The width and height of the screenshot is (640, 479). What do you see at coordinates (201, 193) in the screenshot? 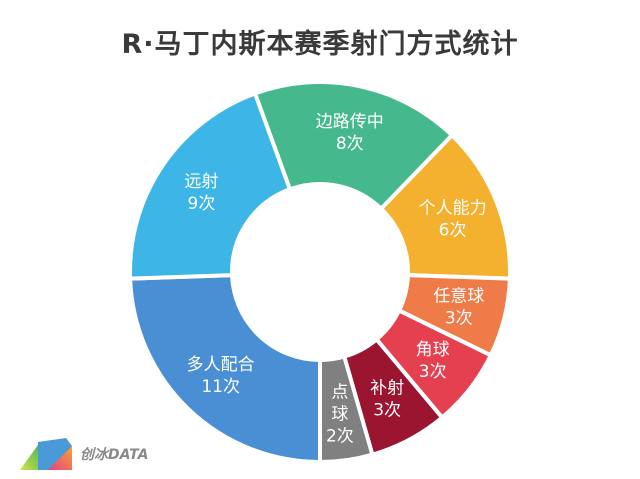
I see `segment-label: 远射 9次` at bounding box center [201, 193].